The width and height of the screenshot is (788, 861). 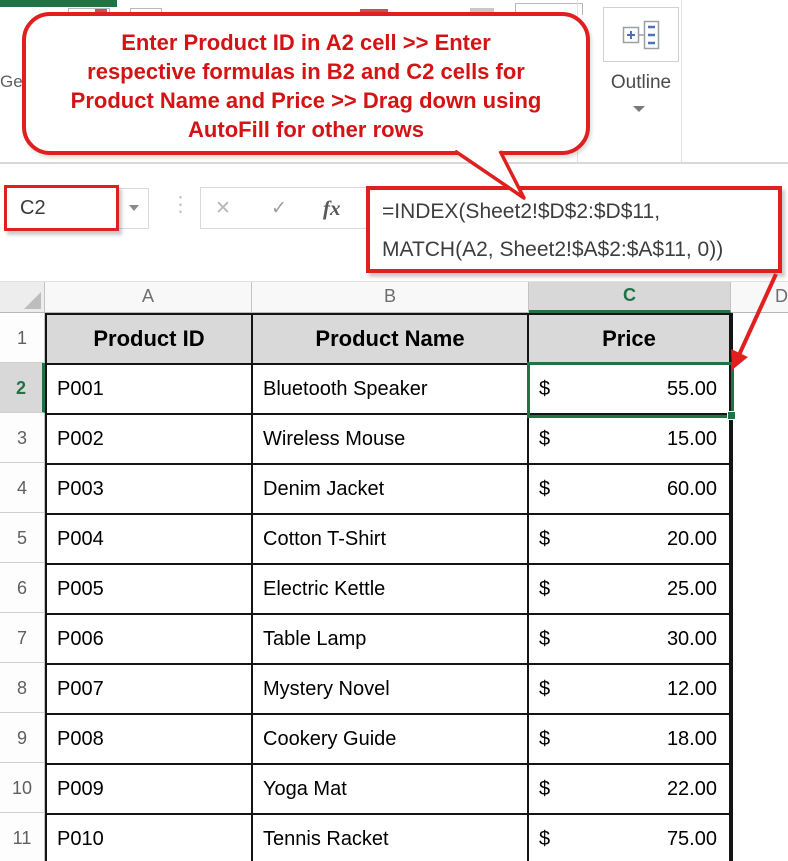 I want to click on cancel-icon: ✕, so click(x=223, y=208).